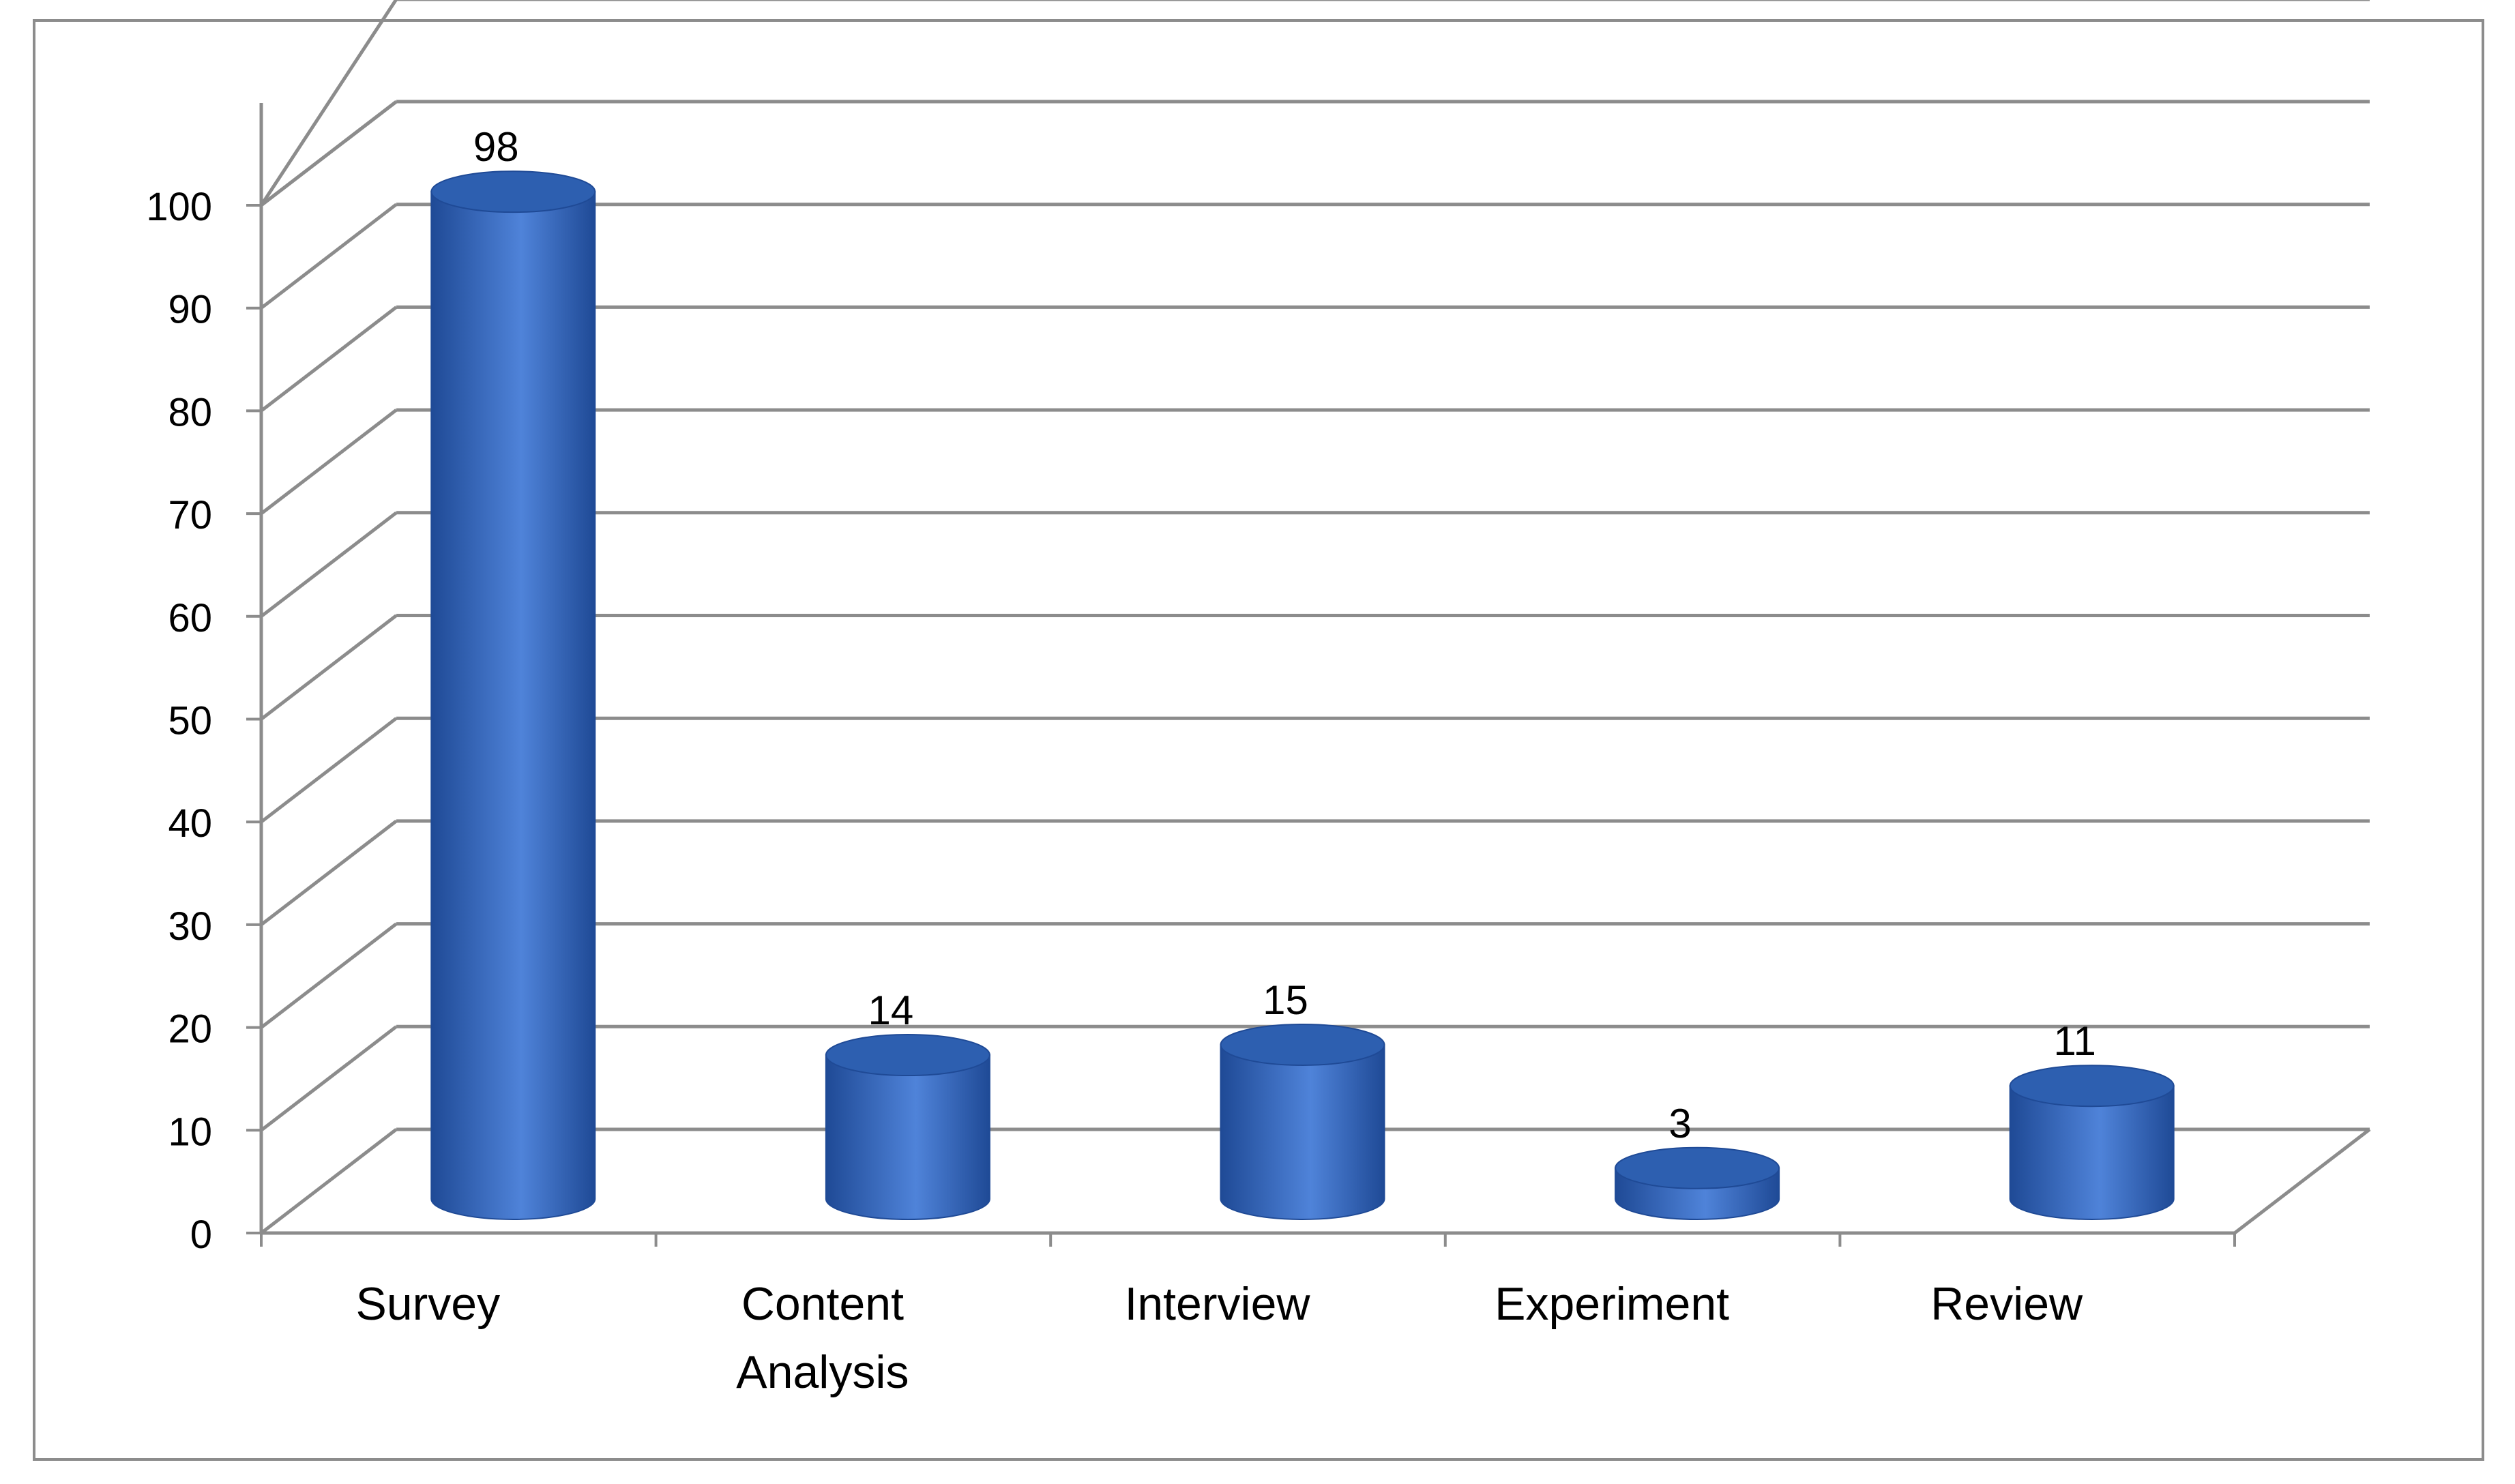  Describe the element at coordinates (823, 1304) in the screenshot. I see `x-tick-label: Content` at that location.